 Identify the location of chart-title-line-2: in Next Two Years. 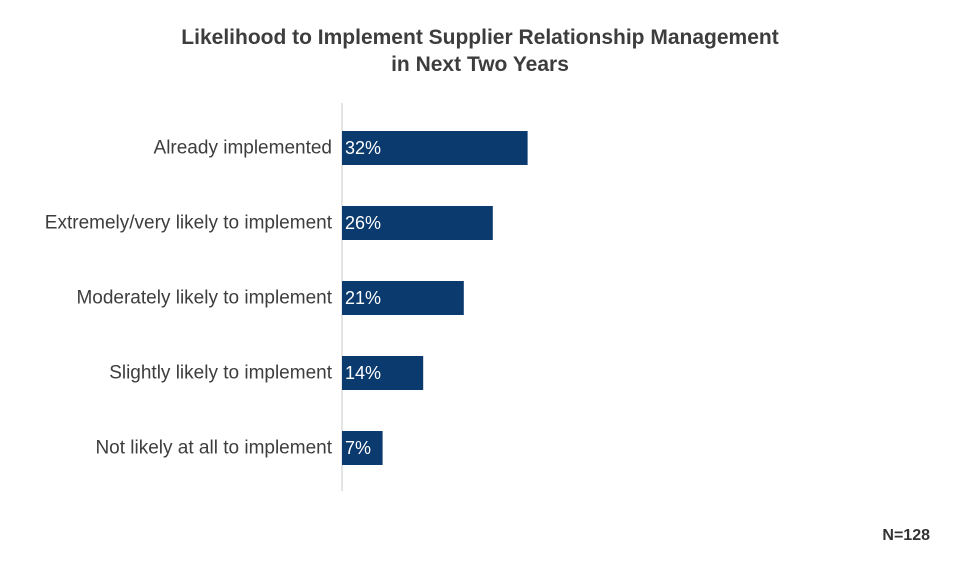
(480, 64).